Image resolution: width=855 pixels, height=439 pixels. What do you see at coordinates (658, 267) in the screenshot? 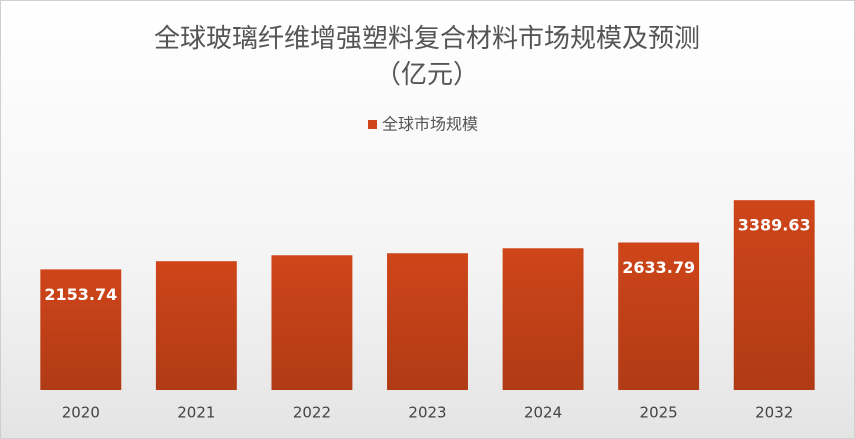
I see `value-label: 2633.79` at bounding box center [658, 267].